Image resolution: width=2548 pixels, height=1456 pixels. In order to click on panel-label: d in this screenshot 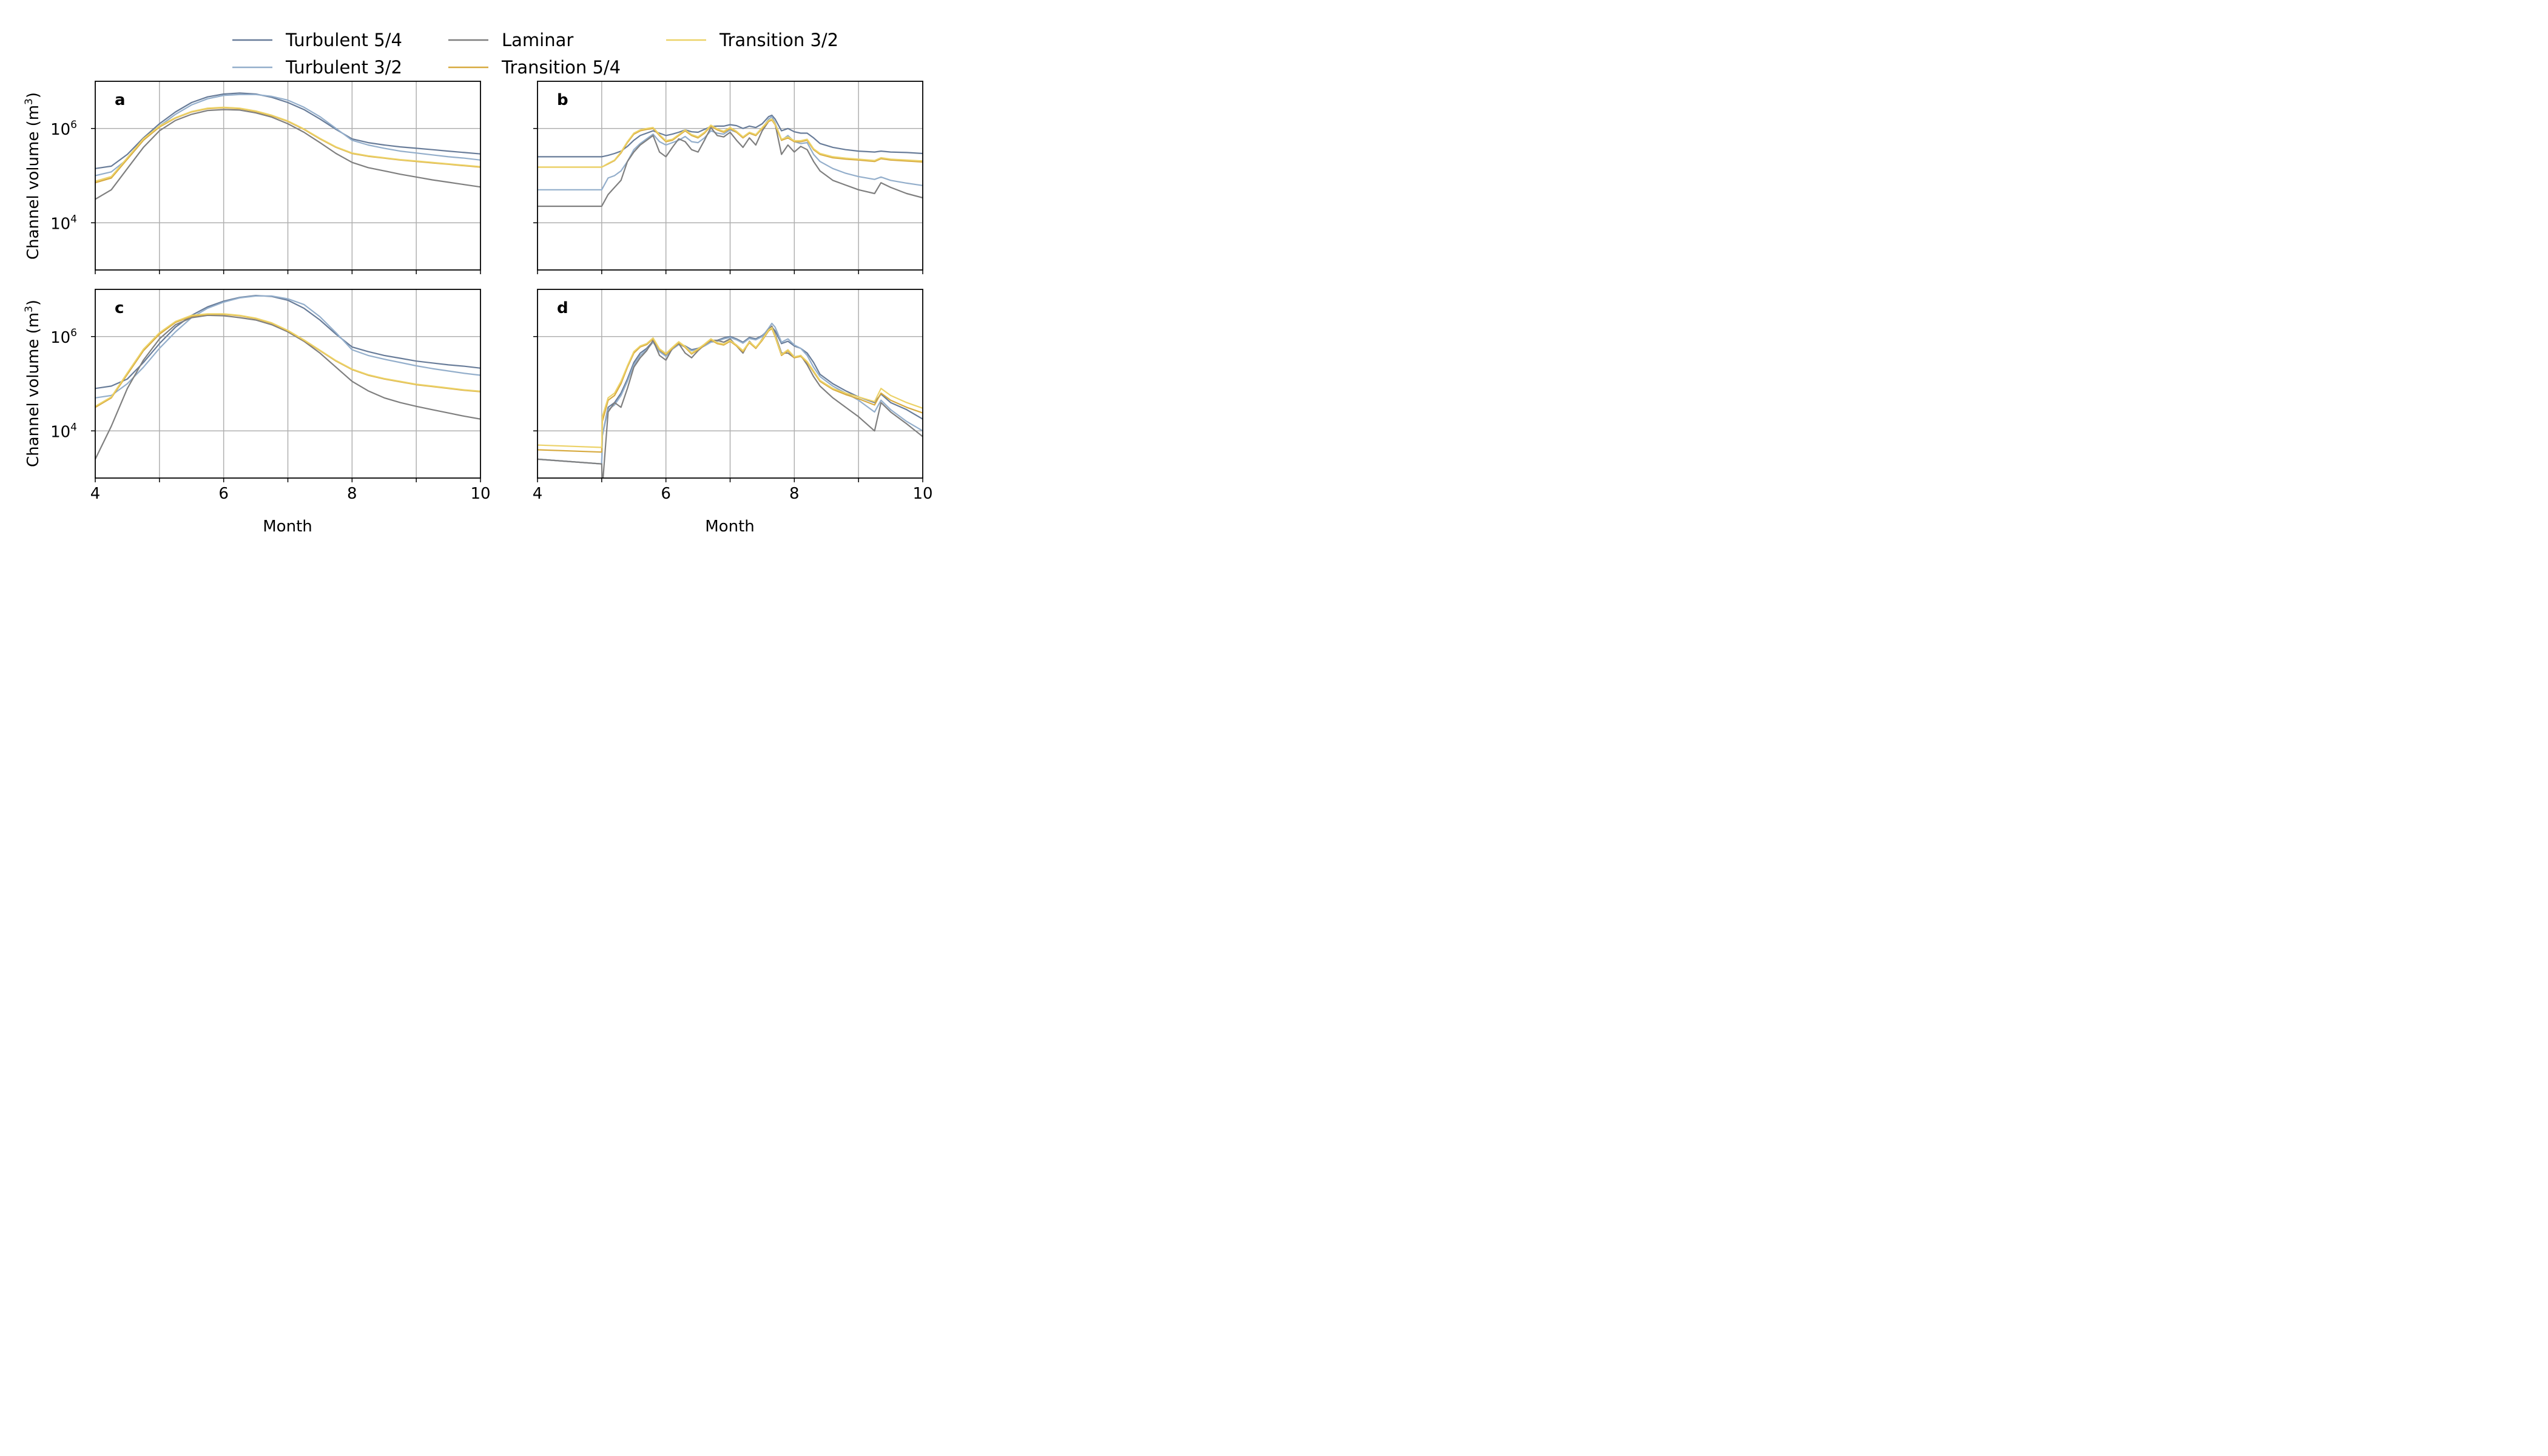, I will do `click(562, 308)`.